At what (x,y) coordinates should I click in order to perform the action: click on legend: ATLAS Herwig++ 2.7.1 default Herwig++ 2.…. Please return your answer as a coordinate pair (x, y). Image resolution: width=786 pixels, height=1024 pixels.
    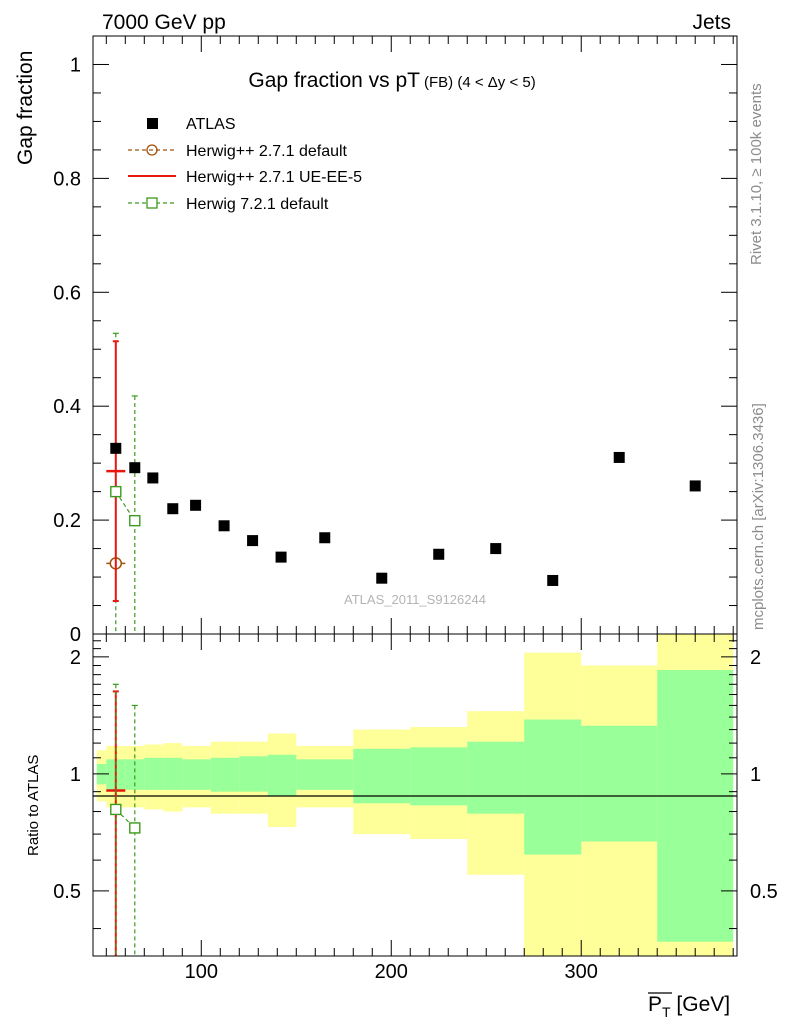
    Looking at the image, I should click on (245, 164).